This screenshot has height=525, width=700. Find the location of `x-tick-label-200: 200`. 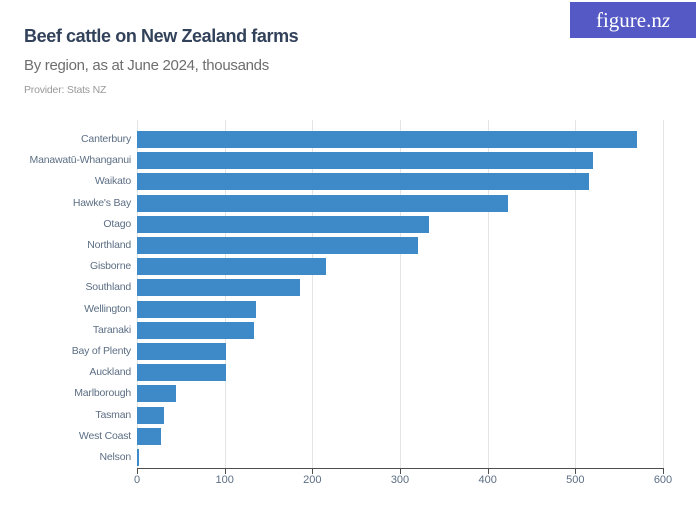

x-tick-label-200: 200 is located at coordinates (312, 480).